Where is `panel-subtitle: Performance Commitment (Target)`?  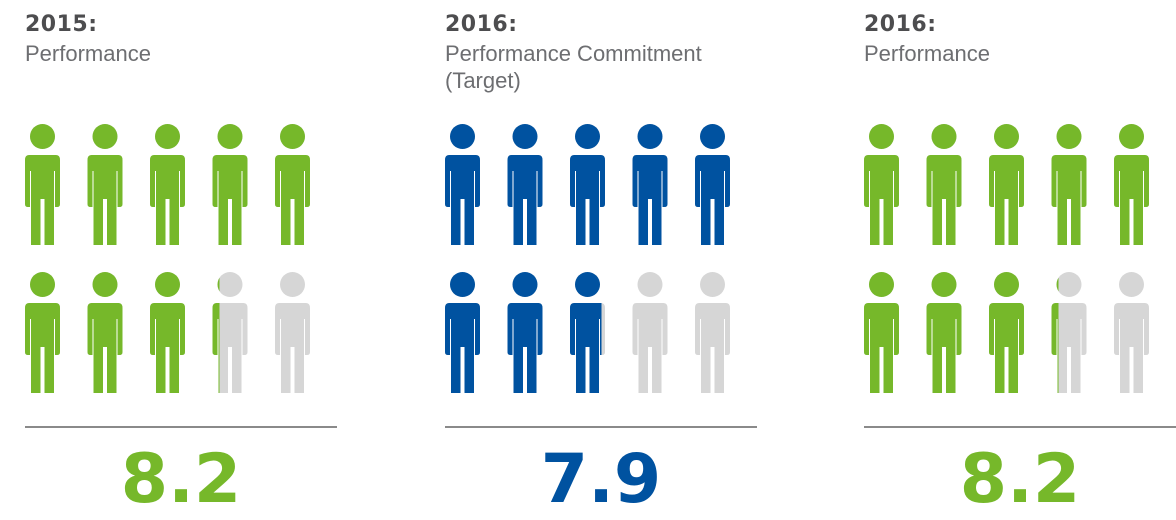 panel-subtitle: Performance Commitment (Target) is located at coordinates (573, 67).